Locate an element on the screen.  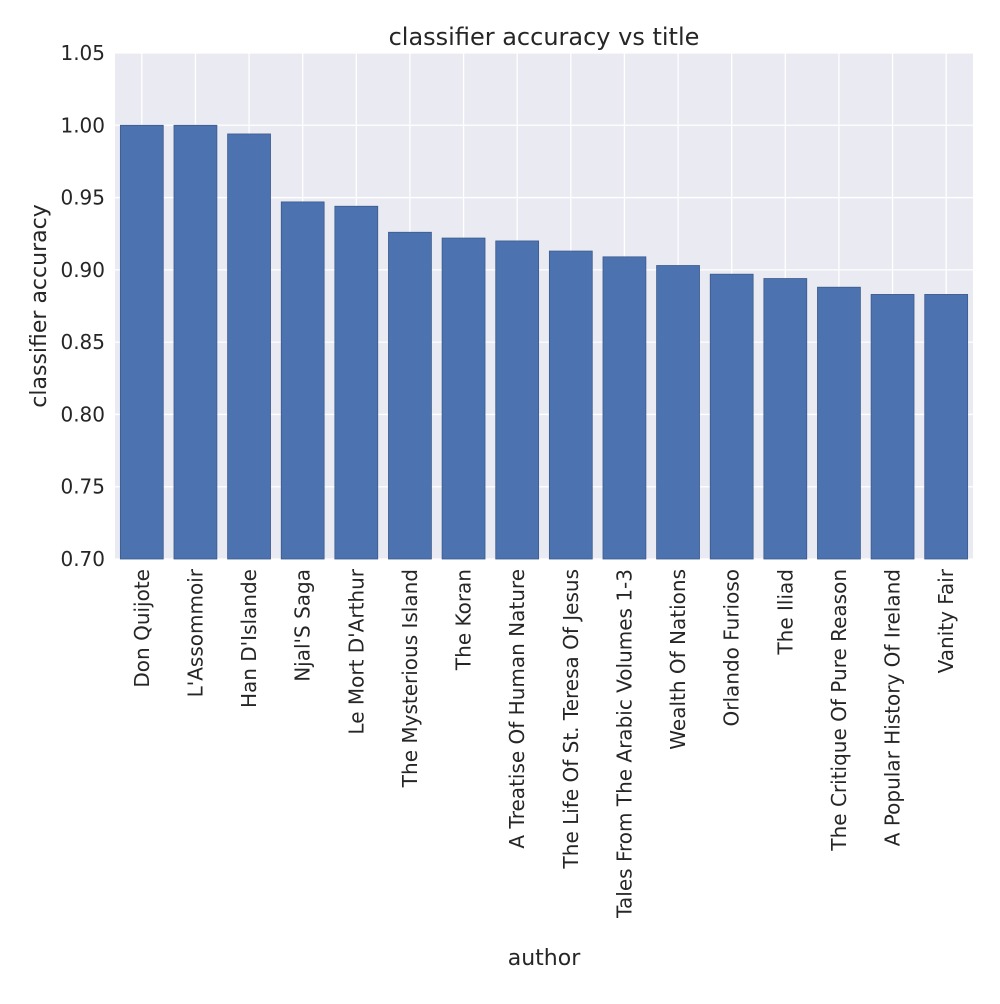
y-tick-label: 0.70 is located at coordinates (82, 559).